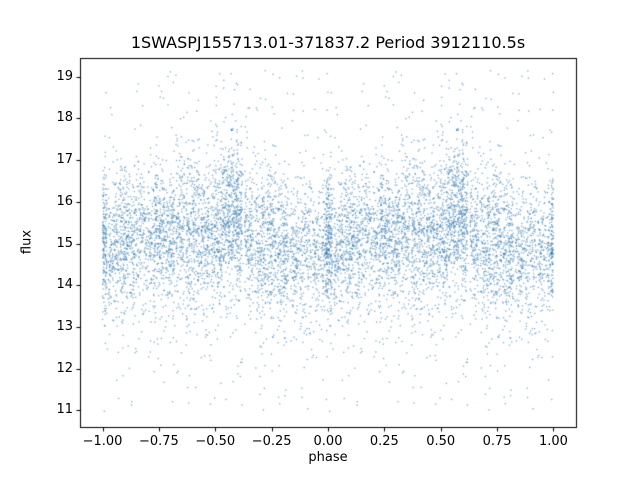 The height and width of the screenshot is (480, 640). I want to click on x-axis-label: phase, so click(328, 457).